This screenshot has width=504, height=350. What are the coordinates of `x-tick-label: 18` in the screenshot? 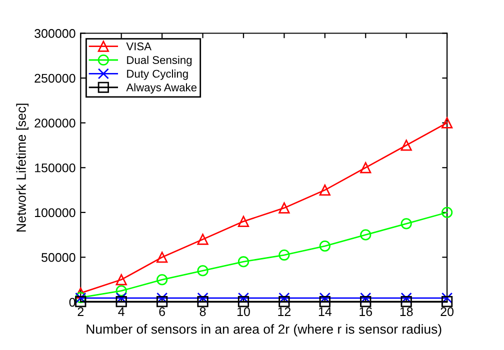 It's located at (406, 311).